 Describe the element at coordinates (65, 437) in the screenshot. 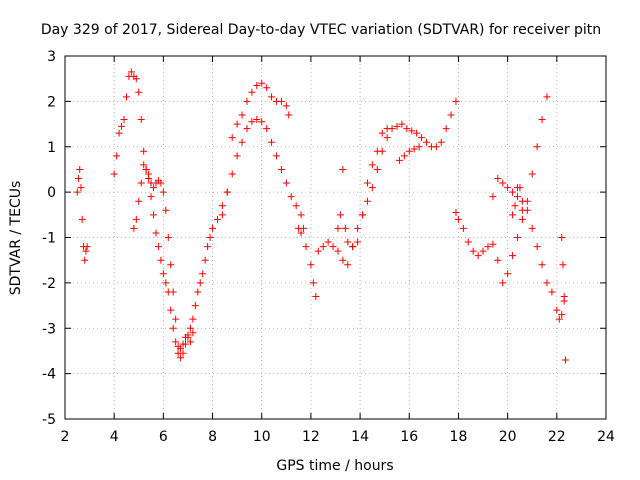

I see `x-tick-label: 2` at that location.